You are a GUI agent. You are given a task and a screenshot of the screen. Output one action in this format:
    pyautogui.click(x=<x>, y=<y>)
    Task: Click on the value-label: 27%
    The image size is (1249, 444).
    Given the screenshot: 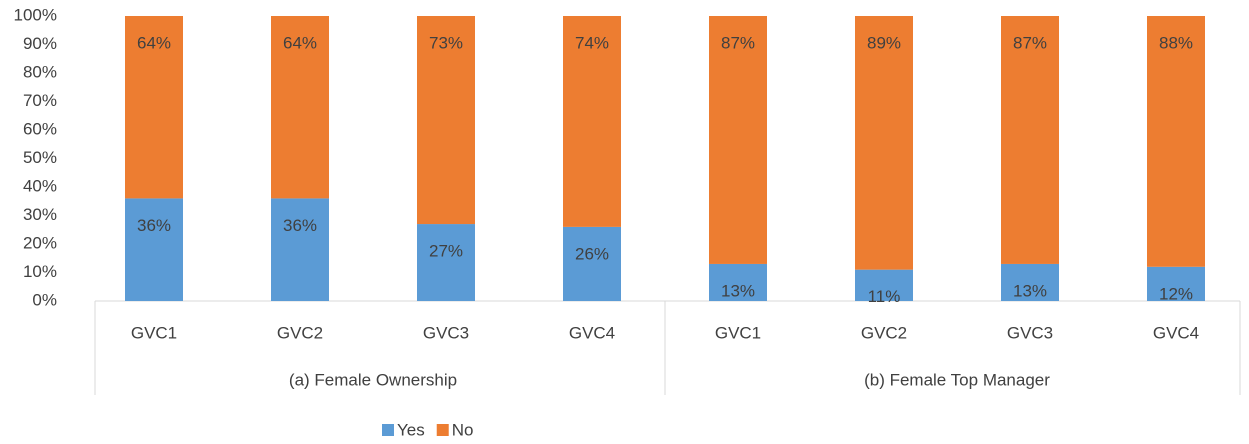 What is the action you would take?
    pyautogui.click(x=446, y=251)
    